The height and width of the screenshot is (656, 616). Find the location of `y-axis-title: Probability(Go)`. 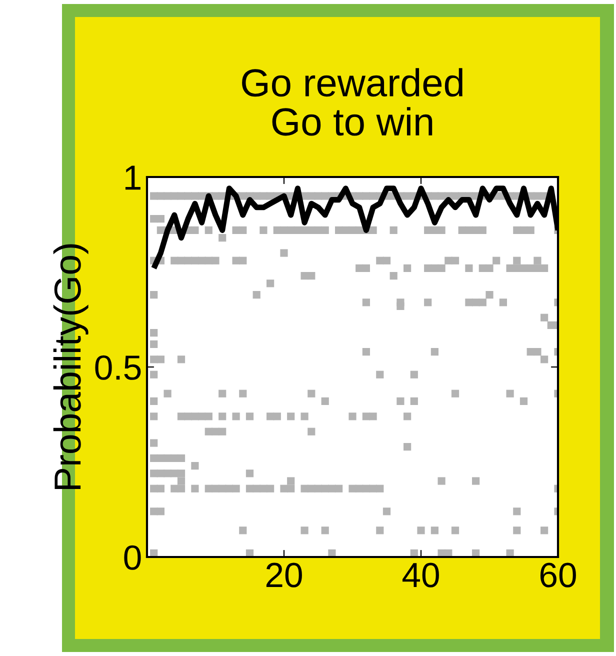

y-axis-title: Probability(Go) is located at coordinates (70, 366).